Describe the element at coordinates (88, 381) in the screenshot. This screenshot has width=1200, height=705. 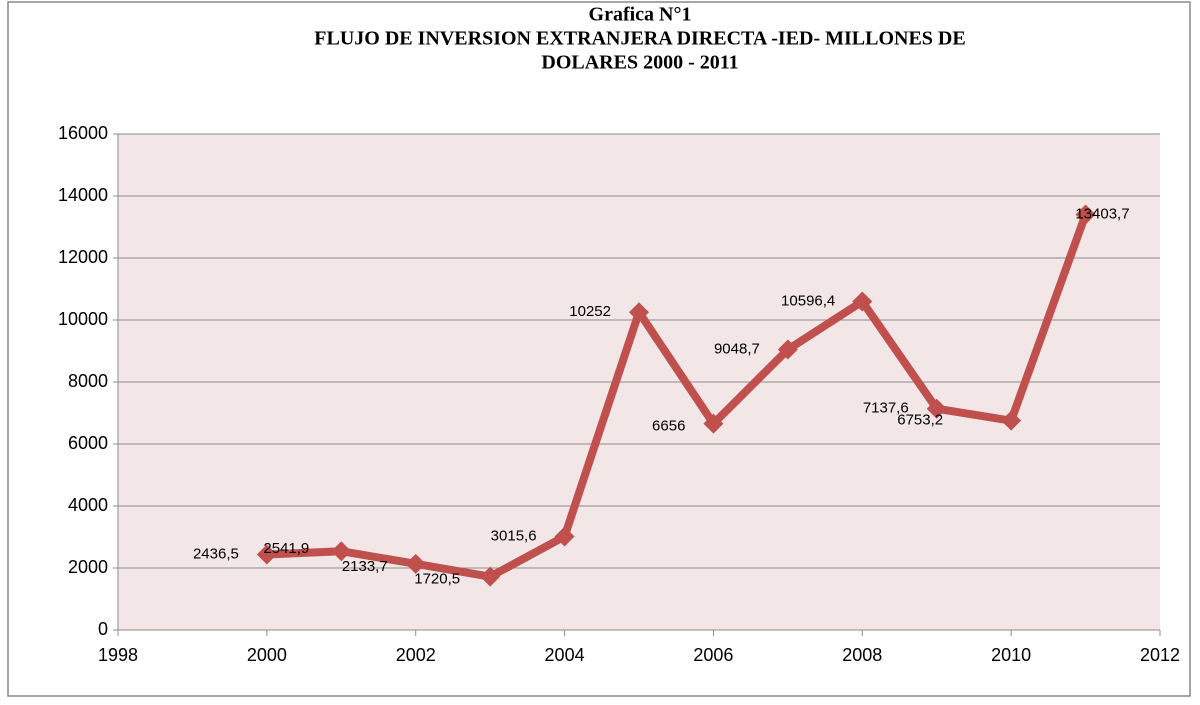
I see `y-tick-label: 8000` at that location.